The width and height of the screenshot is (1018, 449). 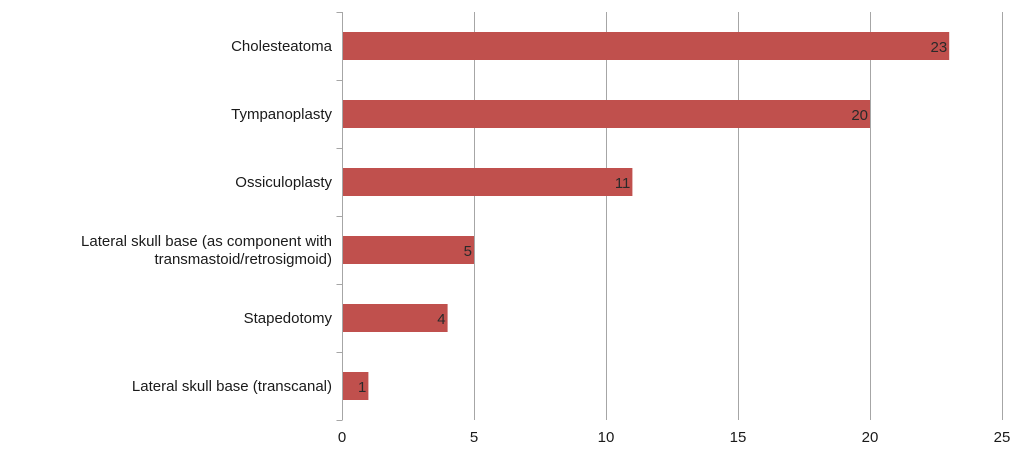 What do you see at coordinates (859, 115) in the screenshot?
I see `data-label-1: 20` at bounding box center [859, 115].